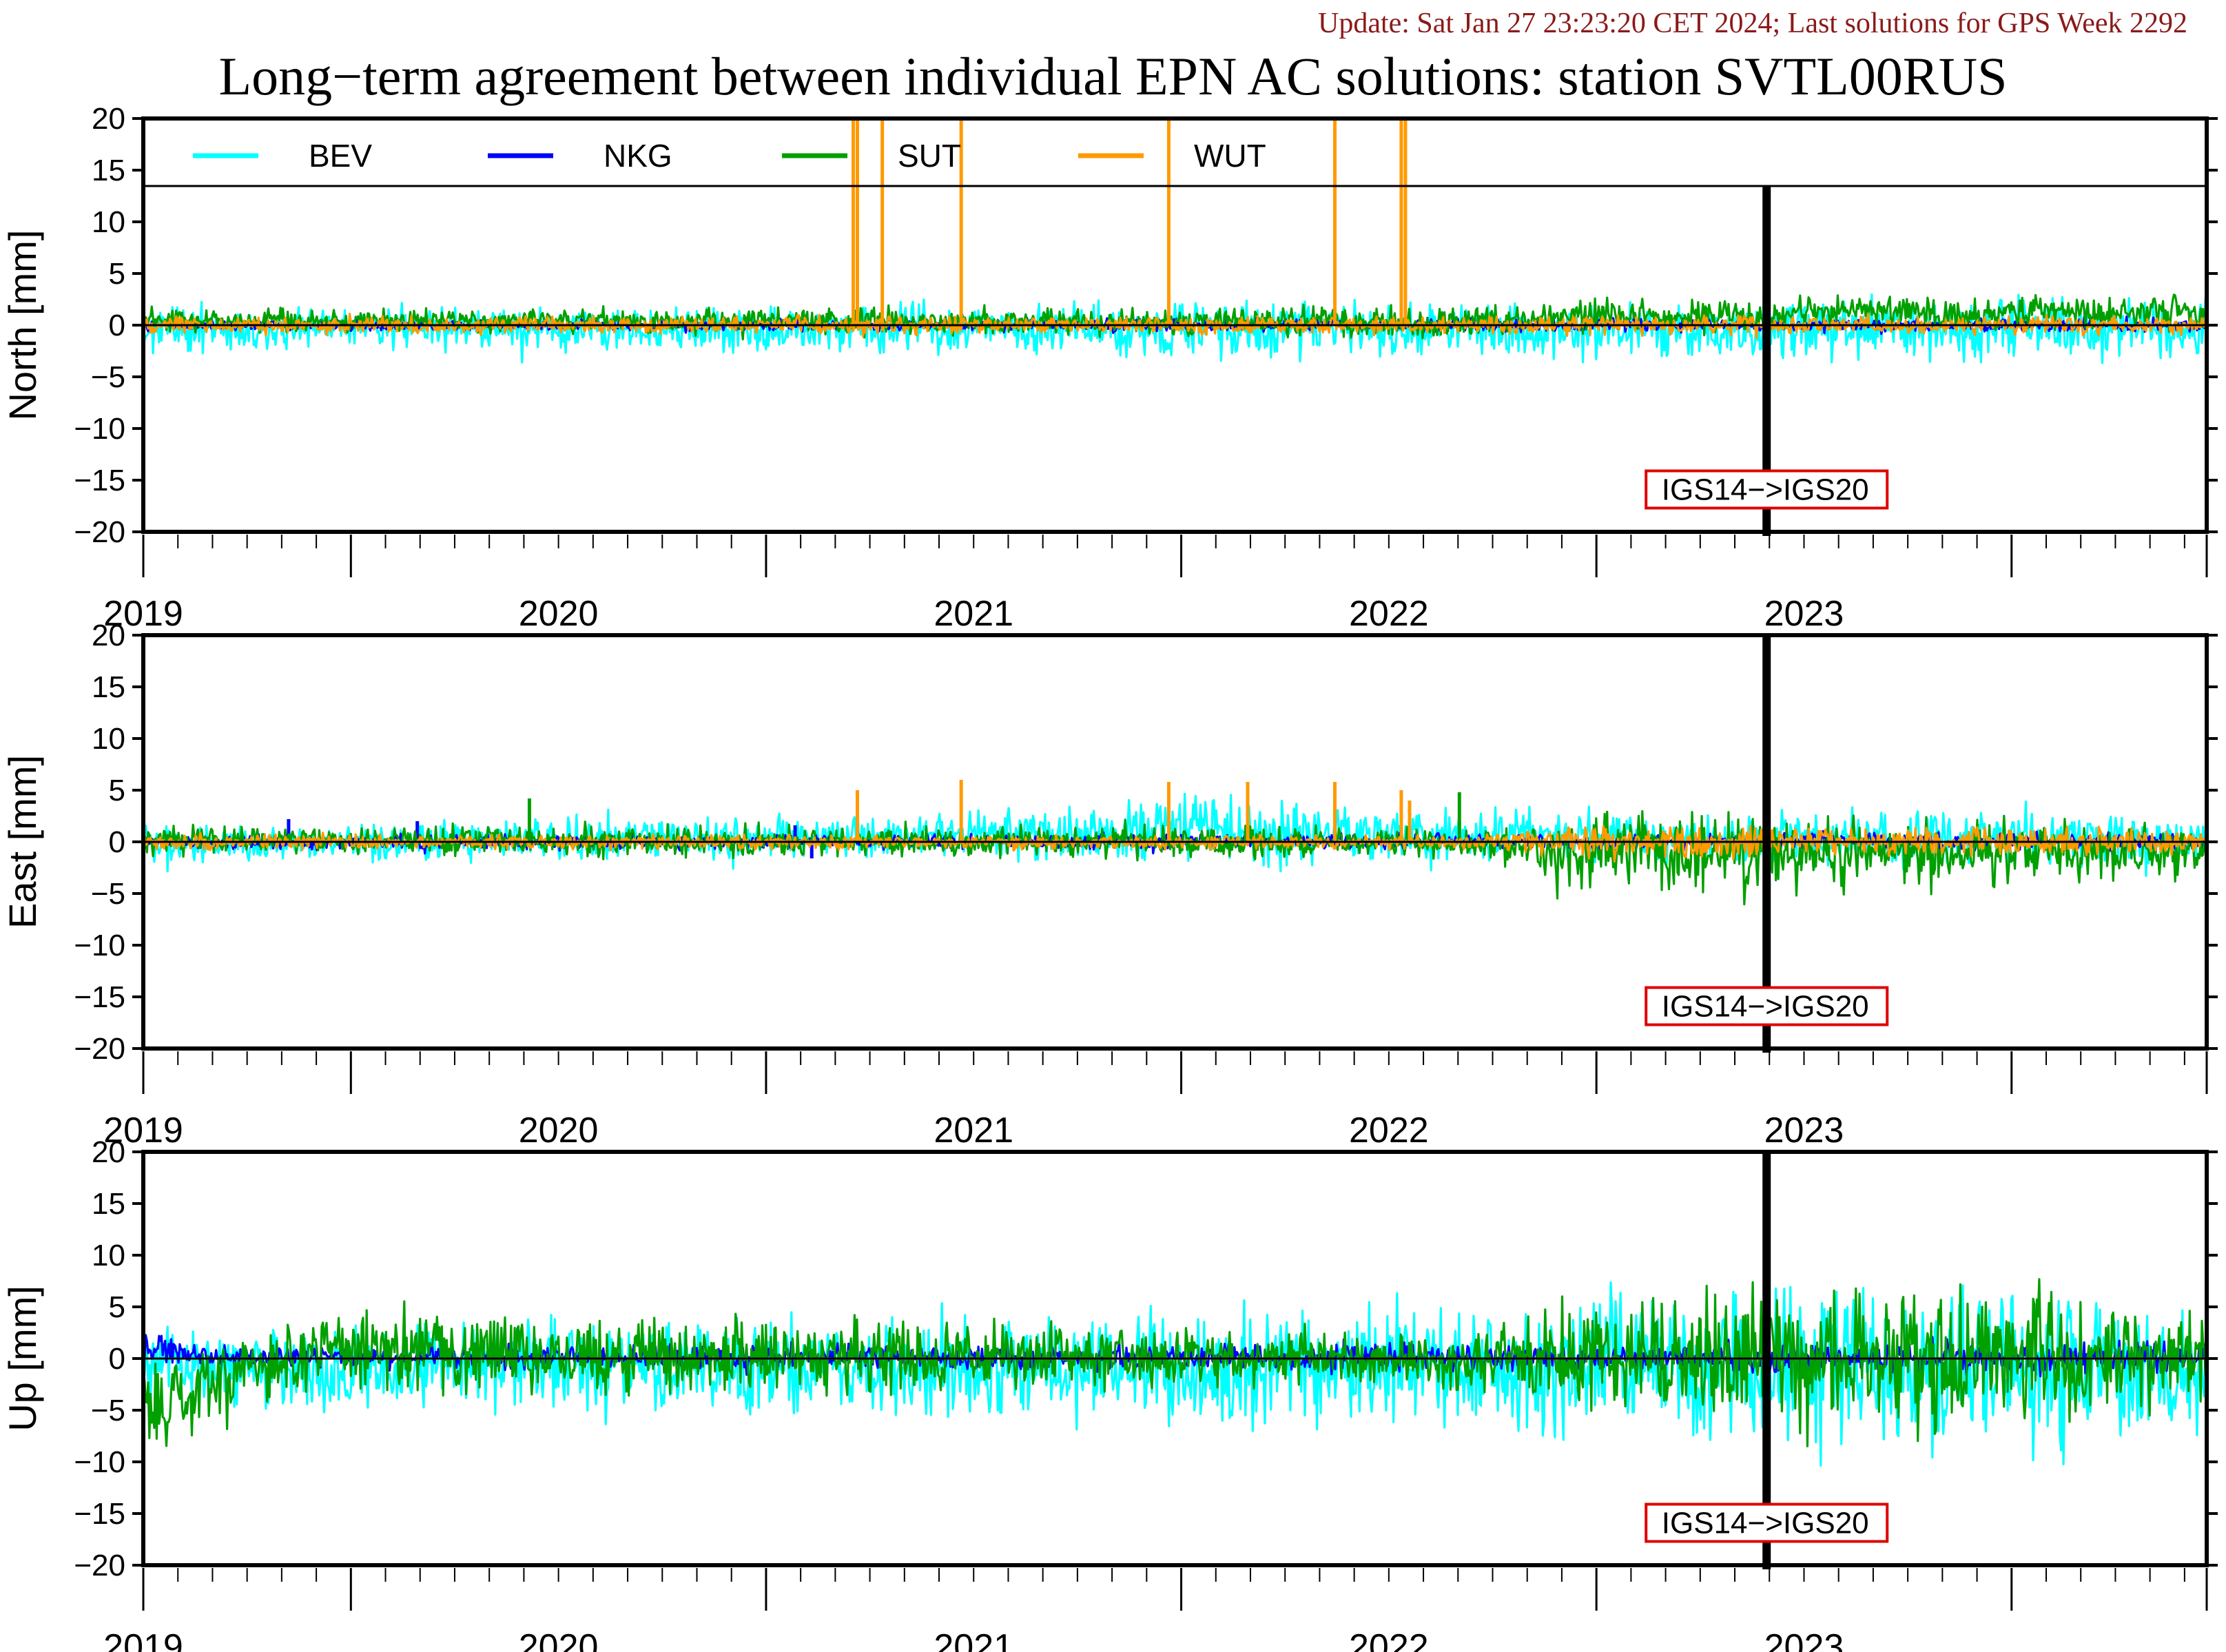 This screenshot has height=1652, width=2226. Describe the element at coordinates (340, 156) in the screenshot. I see `legend-label-bev: BEV` at that location.